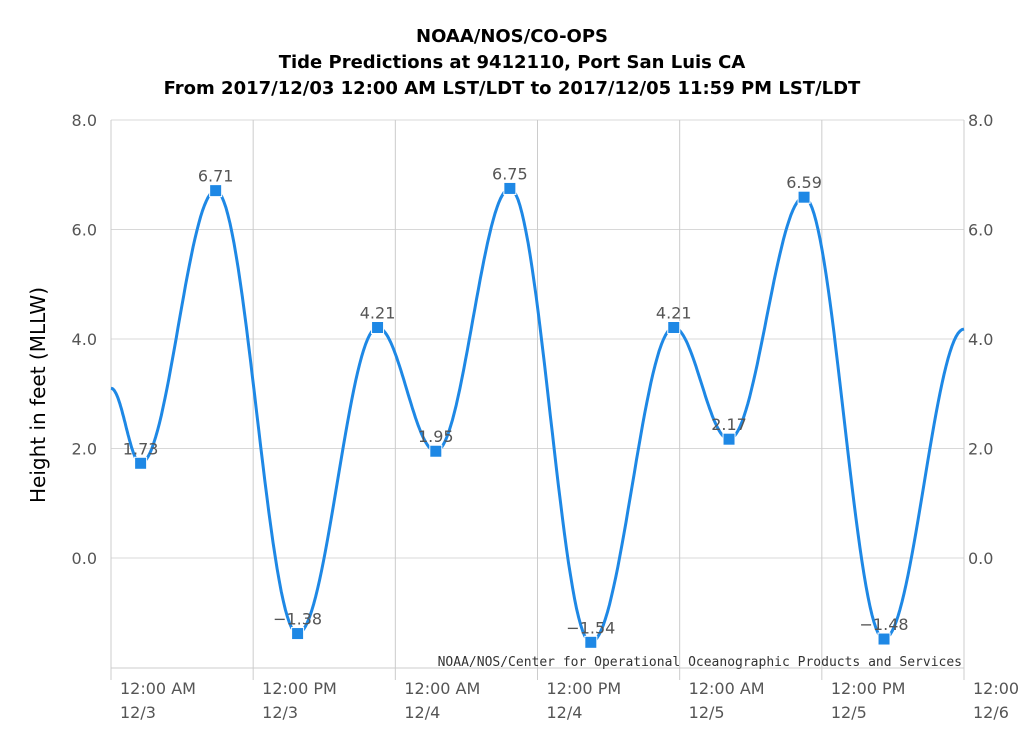  What do you see at coordinates (980, 120) in the screenshot?
I see `y-tick-label-right: 8.0` at bounding box center [980, 120].